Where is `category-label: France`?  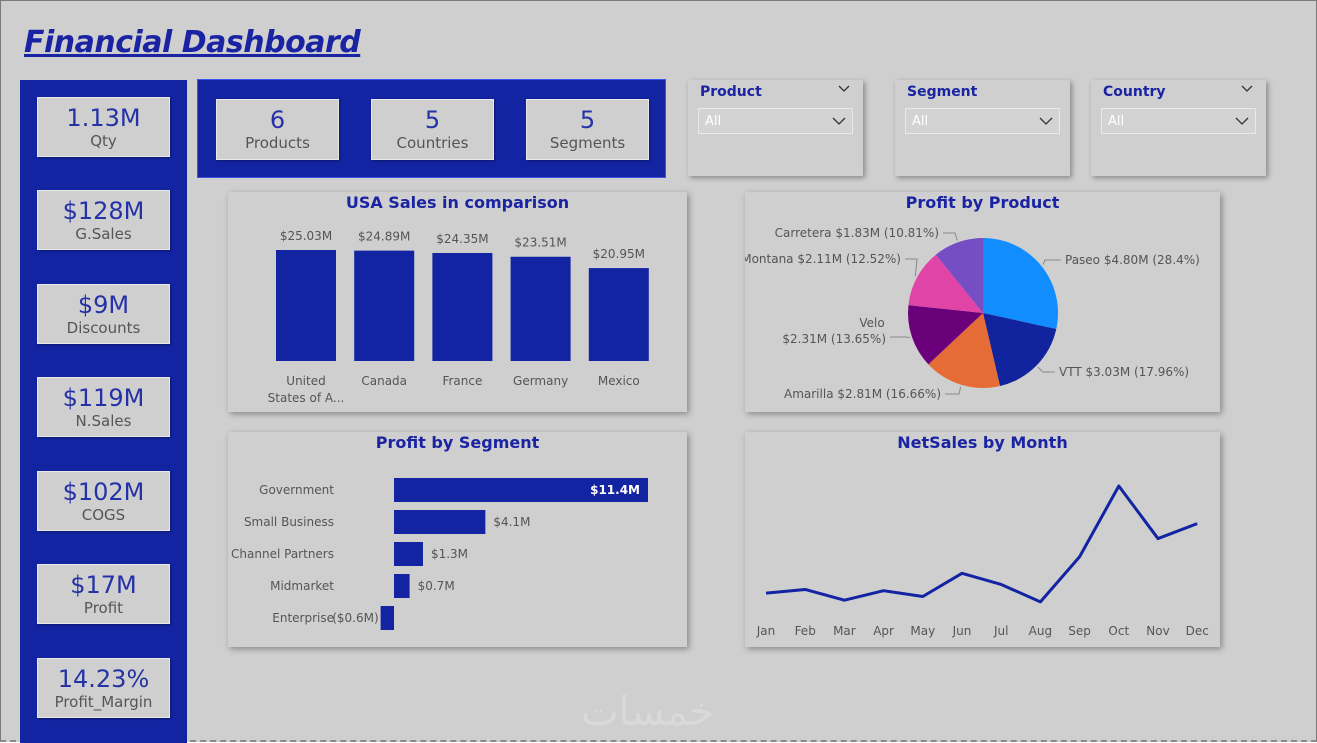 category-label: France is located at coordinates (462, 381).